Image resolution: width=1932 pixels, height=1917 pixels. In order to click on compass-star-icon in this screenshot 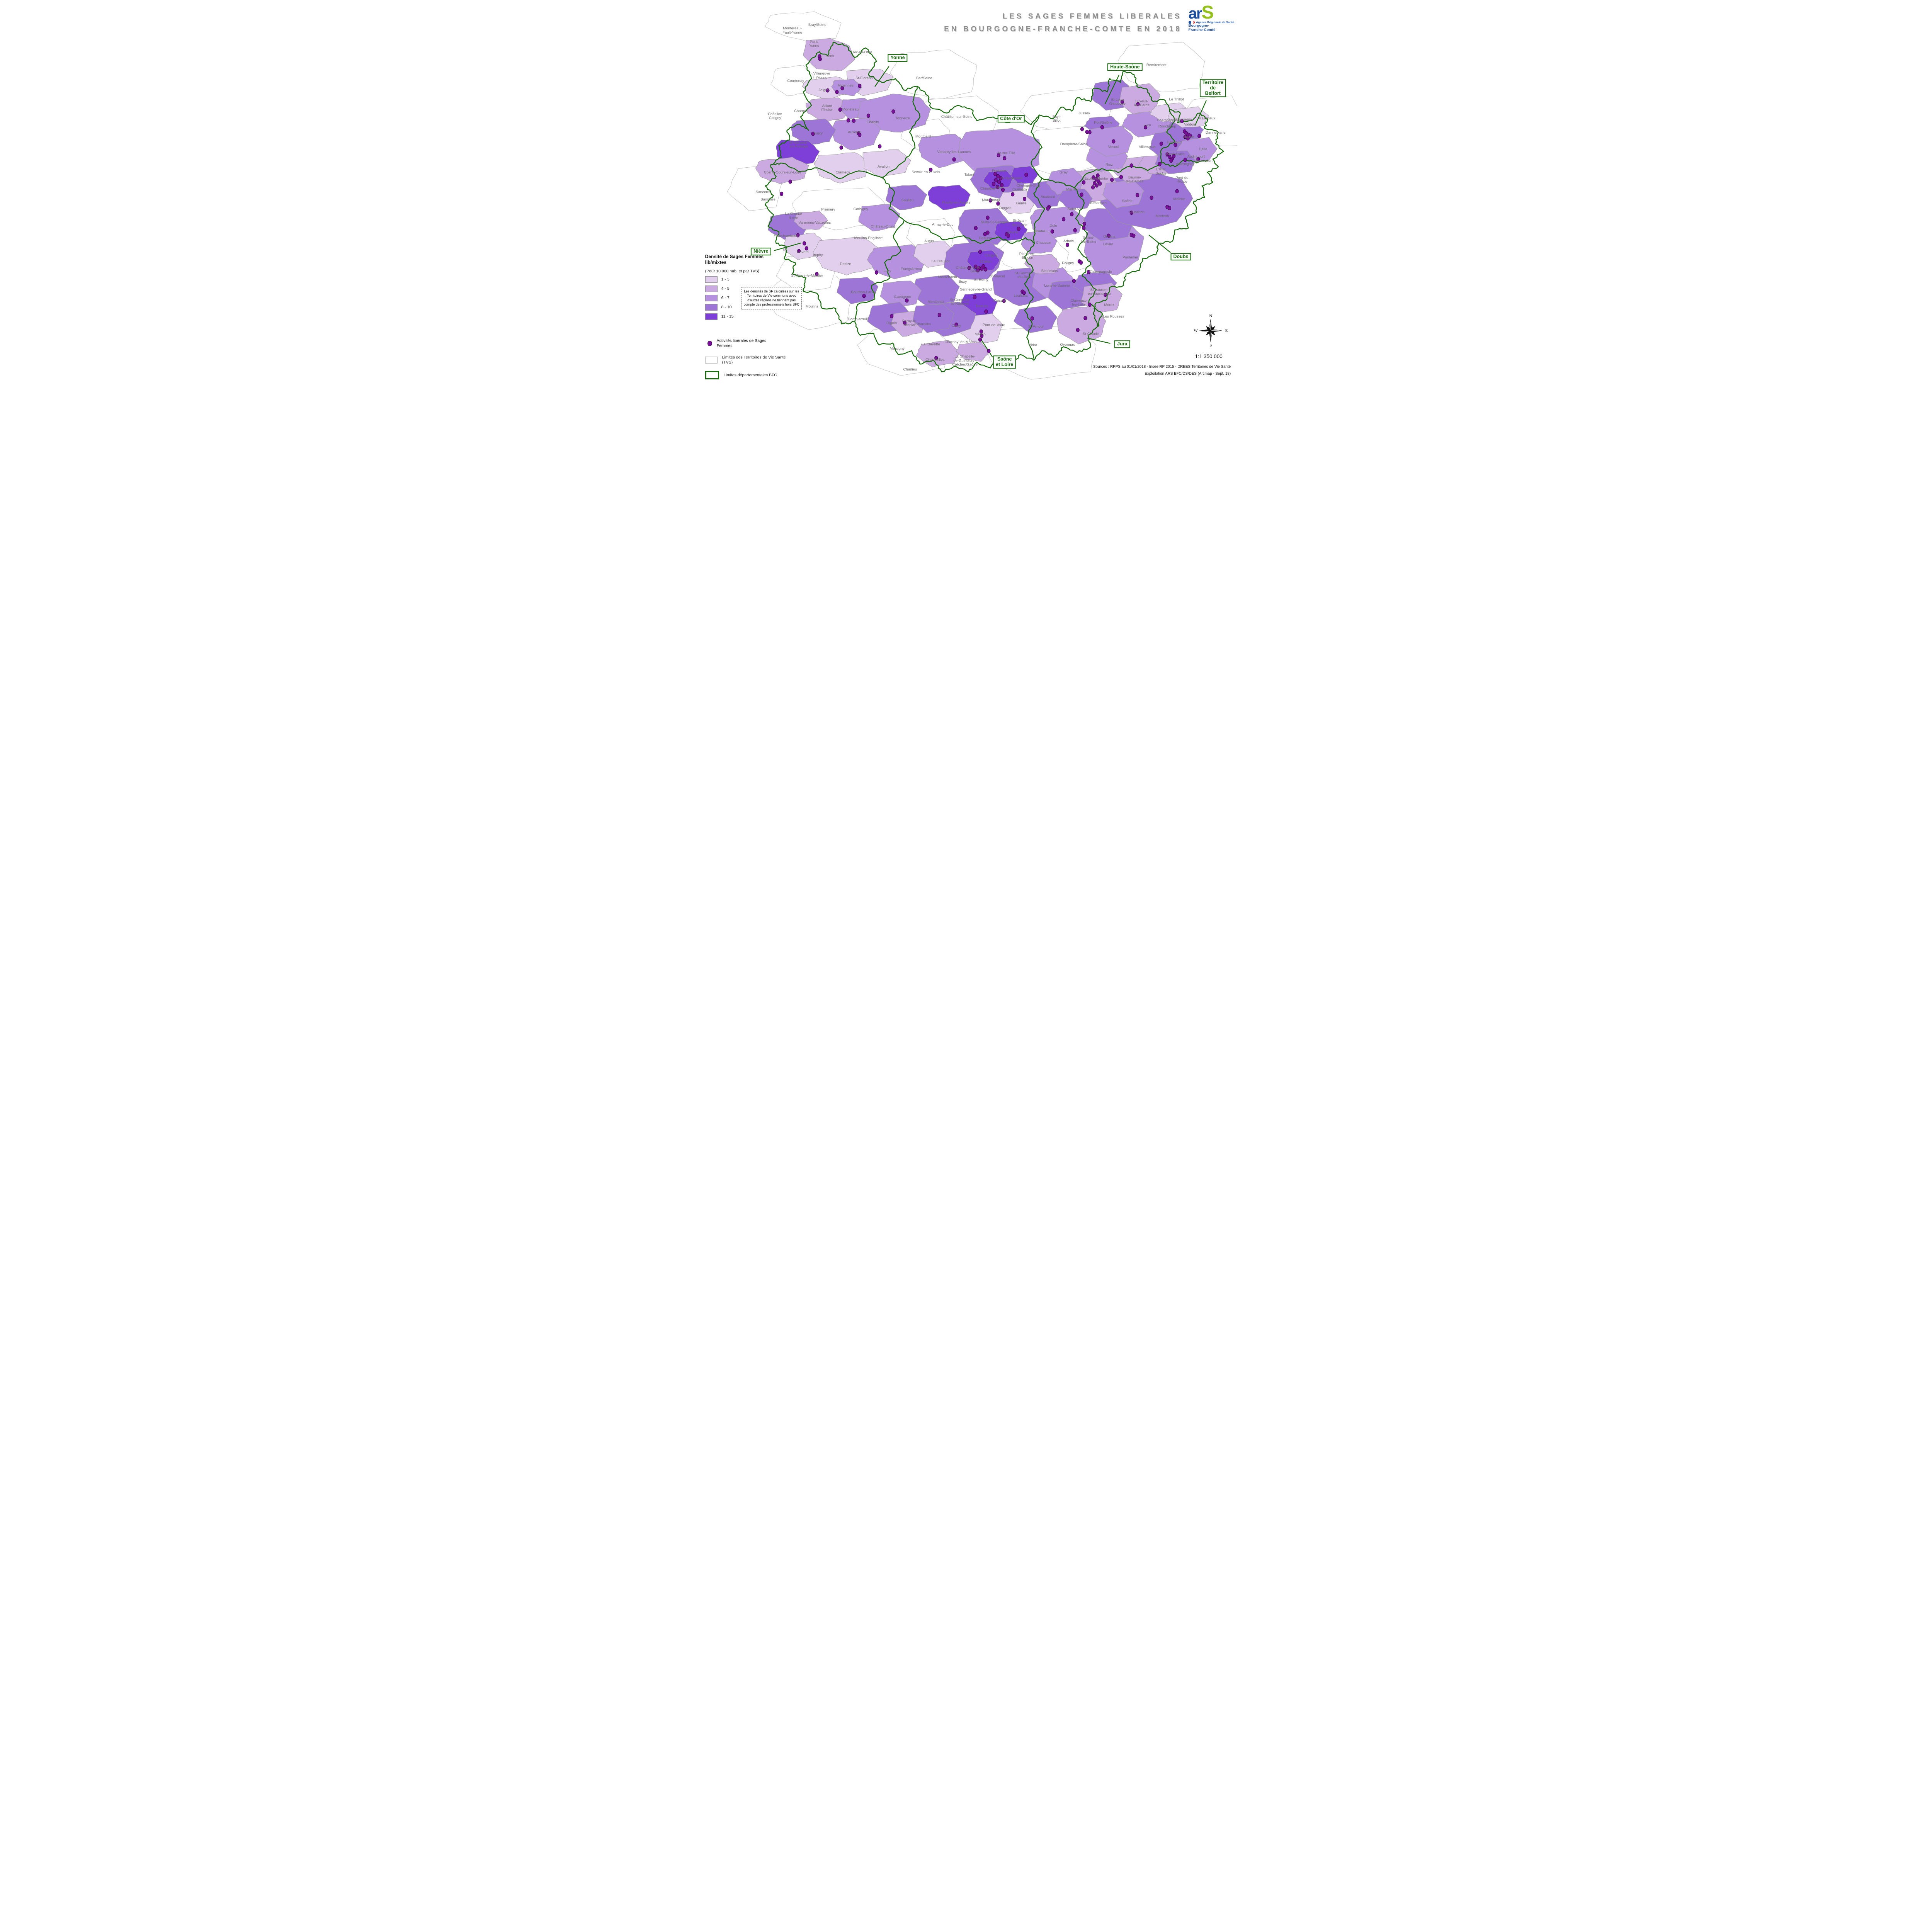, I will do `click(1211, 330)`.